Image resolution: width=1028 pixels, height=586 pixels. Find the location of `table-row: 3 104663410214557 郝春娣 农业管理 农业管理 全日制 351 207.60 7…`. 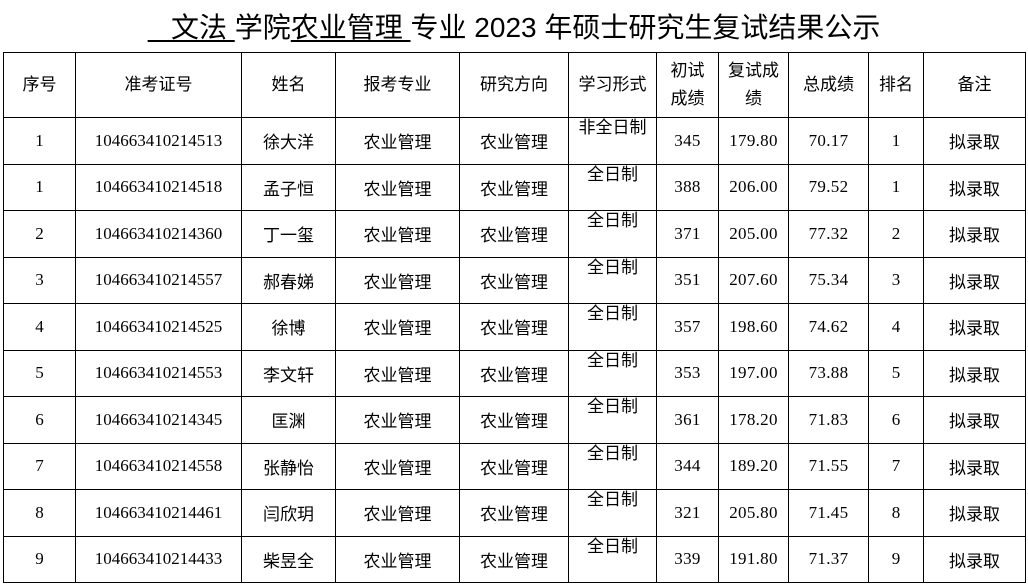

table-row: 3 104663410214557 郝春娣 农业管理 农业管理 全日制 351 207.60 7… is located at coordinates (514, 280).